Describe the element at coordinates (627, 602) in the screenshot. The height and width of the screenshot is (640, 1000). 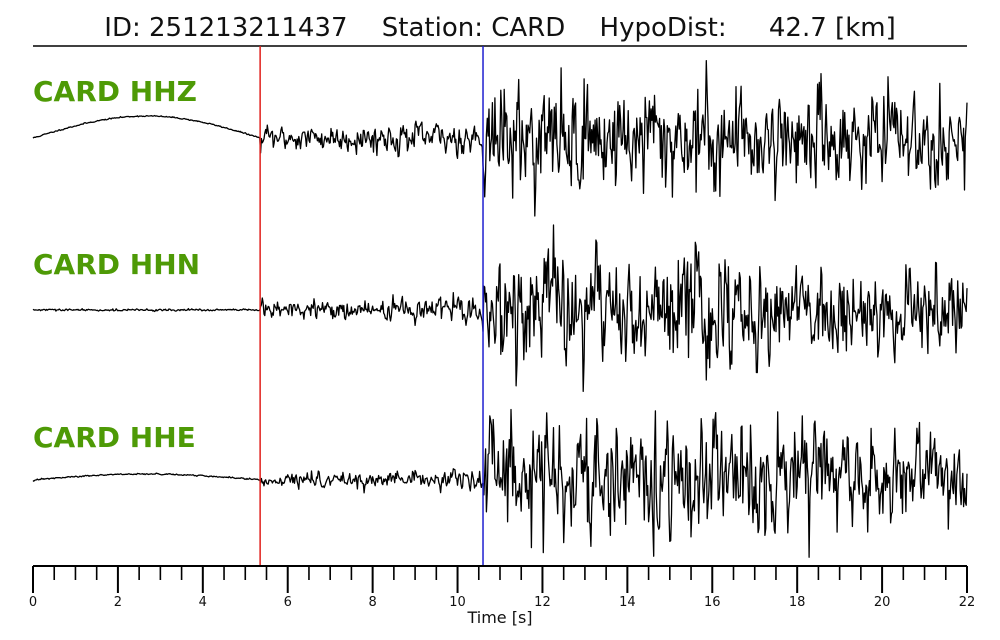
I see `tick-label: 14` at that location.